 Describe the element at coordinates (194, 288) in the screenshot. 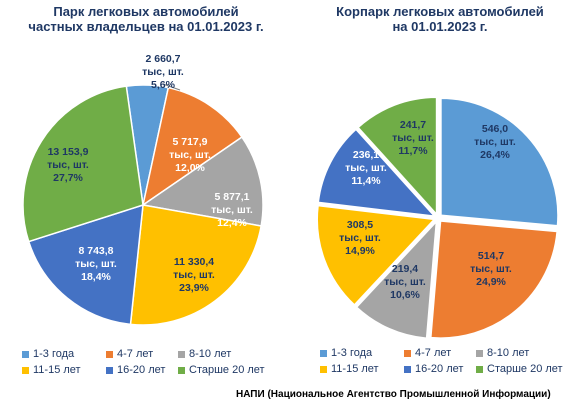

I see `slice-percent: 23,9%` at that location.